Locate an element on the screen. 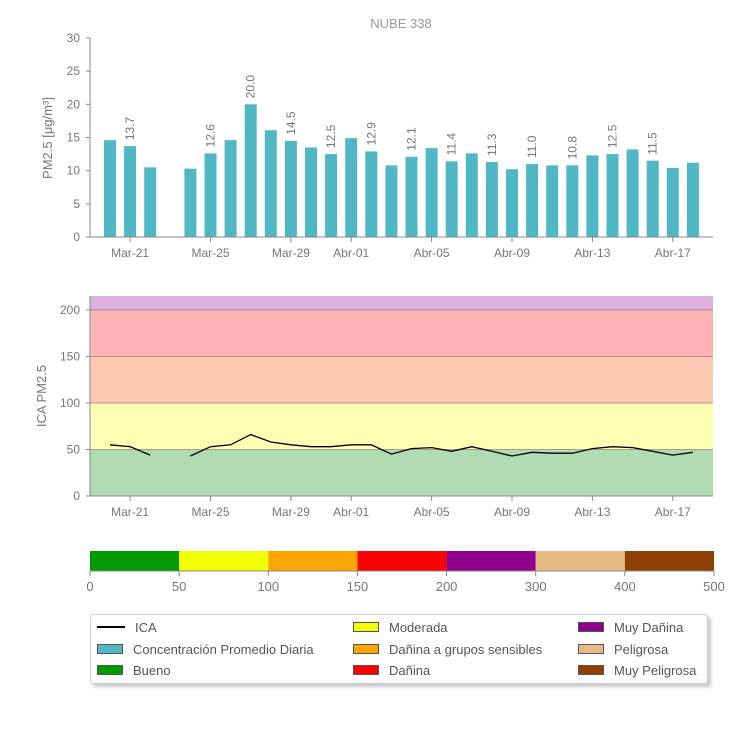 This screenshot has height=750, width=750. bar-data-label: 11.5 is located at coordinates (653, 143).